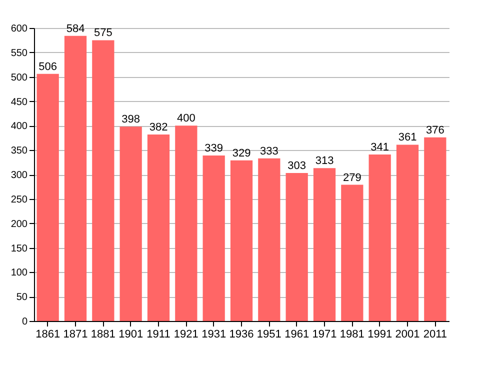 This screenshot has height=373, width=488. What do you see at coordinates (214, 334) in the screenshot?
I see `x-tick-label: 1931` at bounding box center [214, 334].